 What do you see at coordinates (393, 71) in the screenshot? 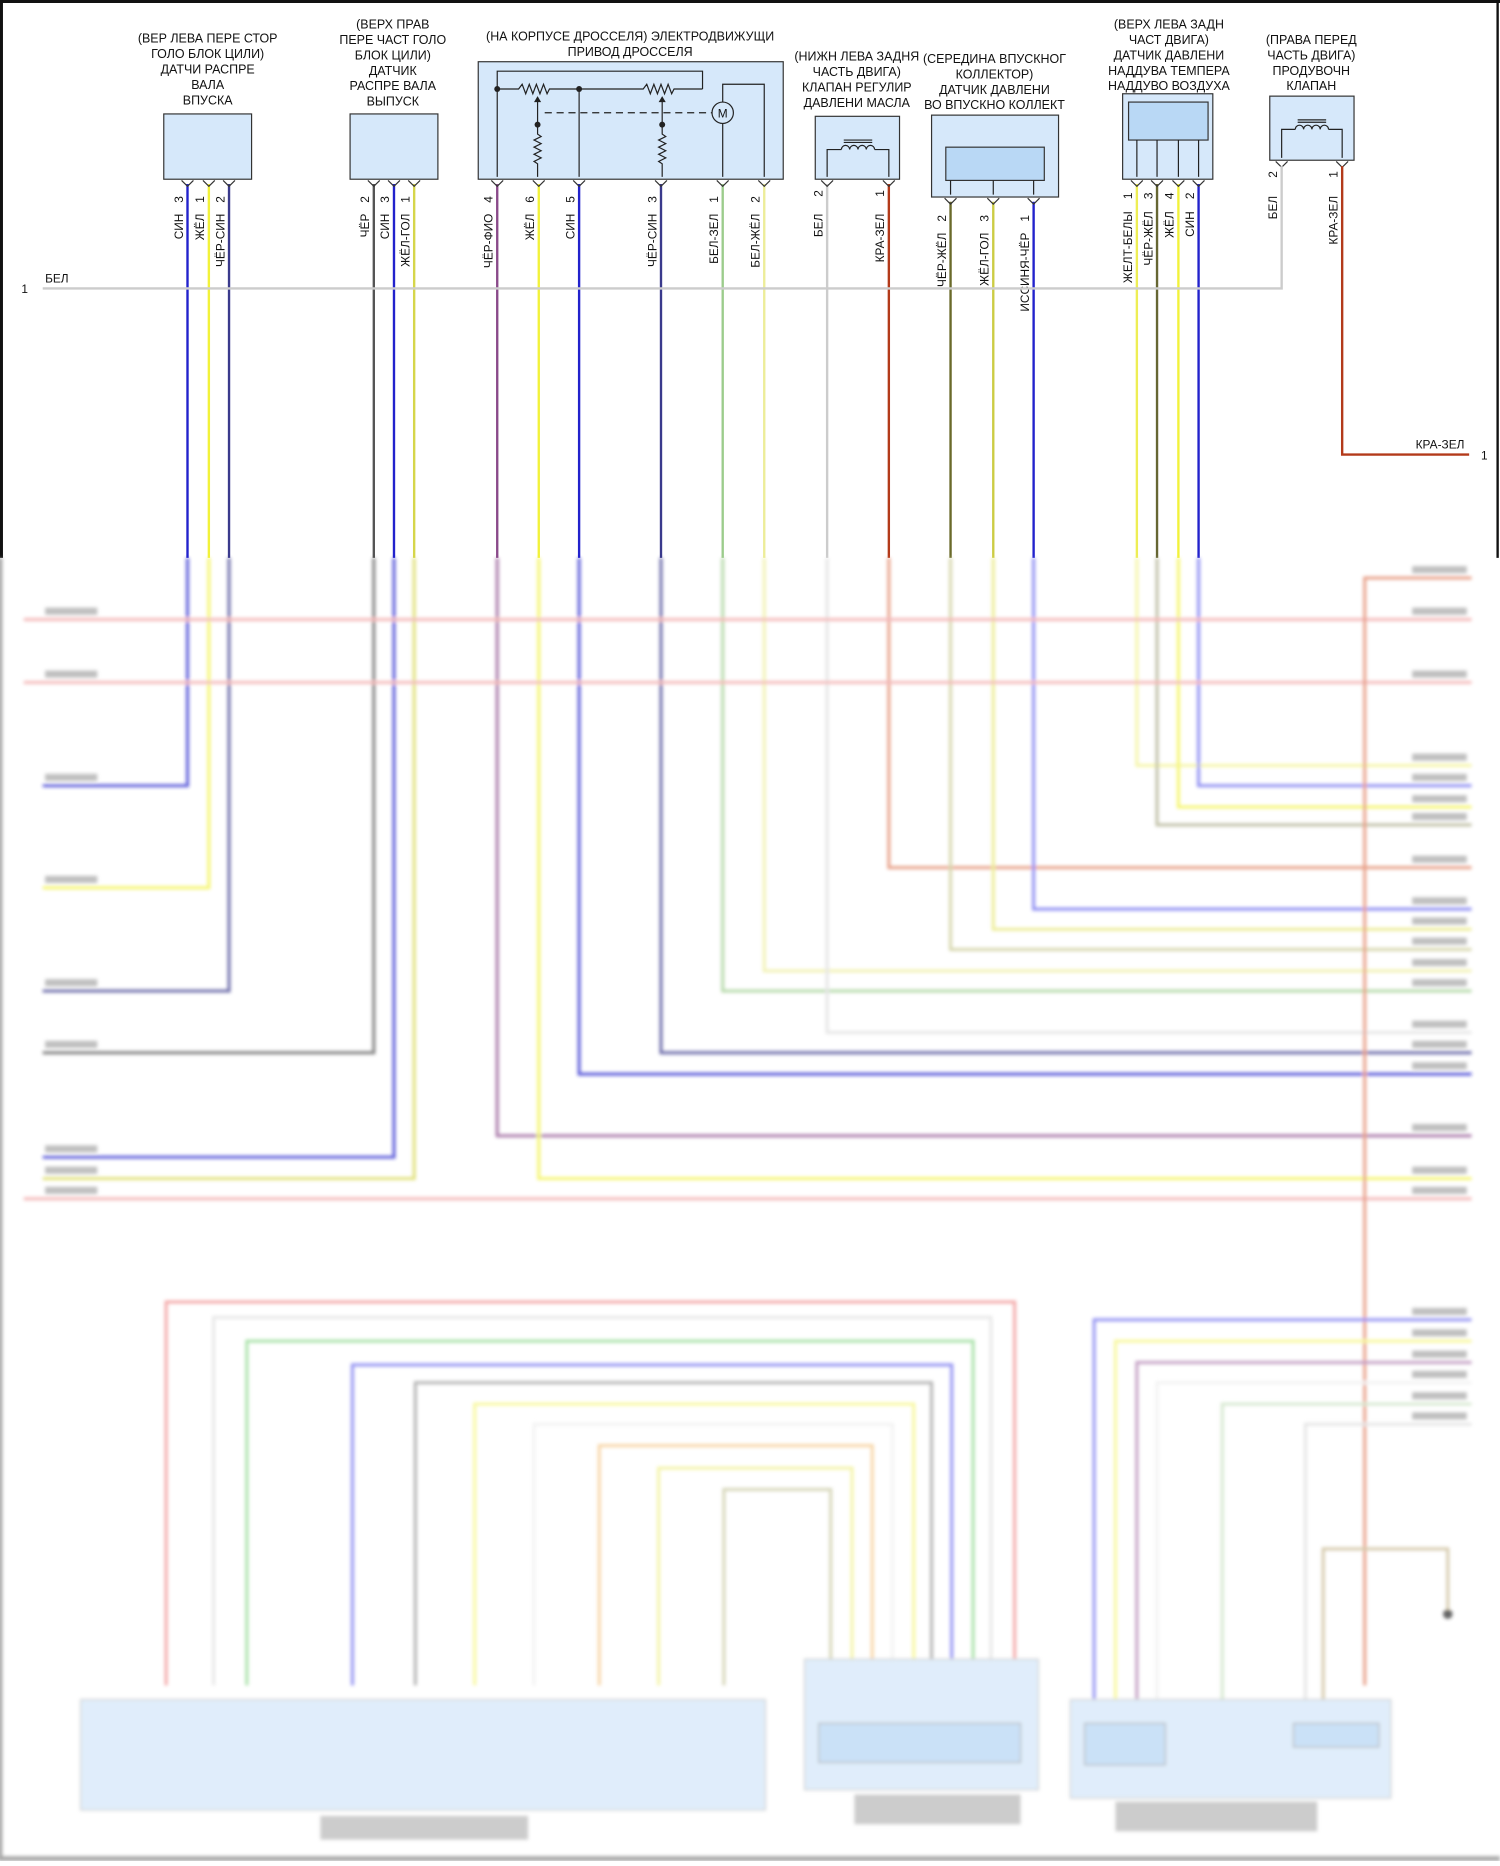
I see `connector-title-line: ДАТЧИК` at bounding box center [393, 71].